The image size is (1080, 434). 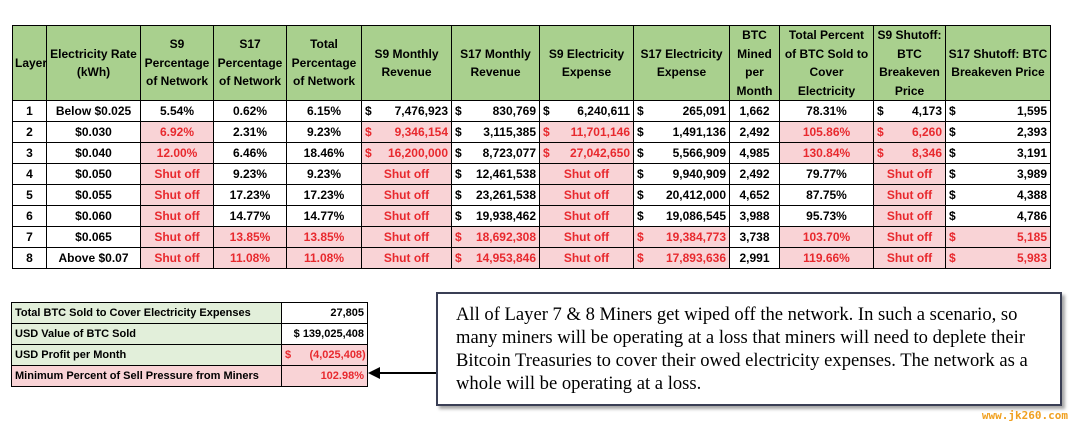 What do you see at coordinates (250, 237) in the screenshot?
I see `cell-s17-pct: 13.85%` at bounding box center [250, 237].